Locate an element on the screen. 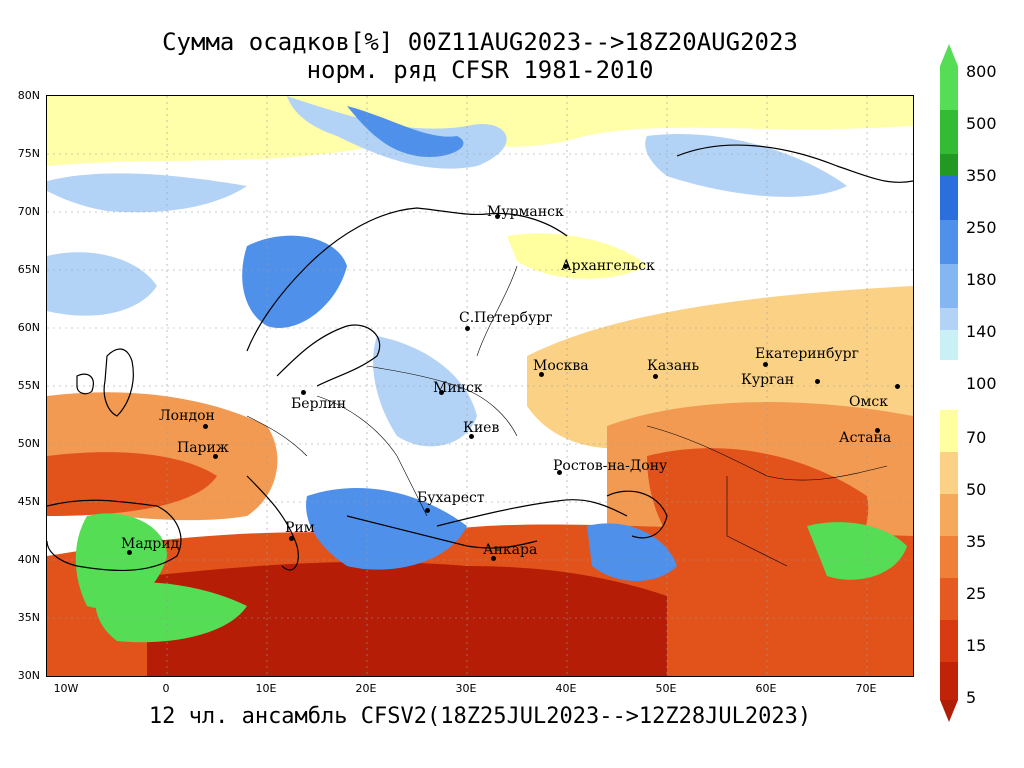 This screenshot has height=768, width=1024. colorbar-label: 350 is located at coordinates (981, 175).